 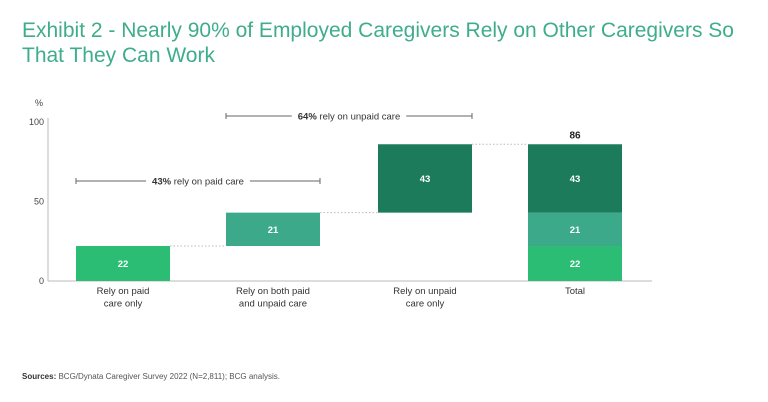 I want to click on annotation-text: rely on paid care, so click(x=207, y=182).